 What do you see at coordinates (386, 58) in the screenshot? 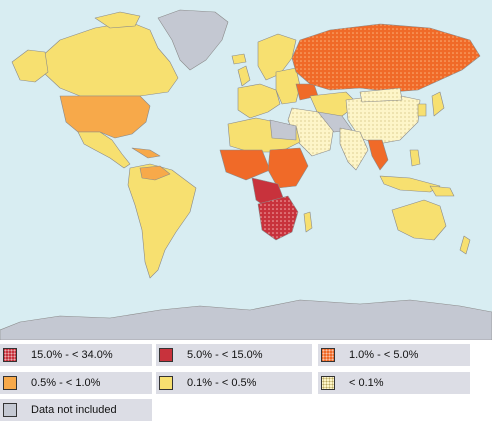
I see `russia` at bounding box center [386, 58].